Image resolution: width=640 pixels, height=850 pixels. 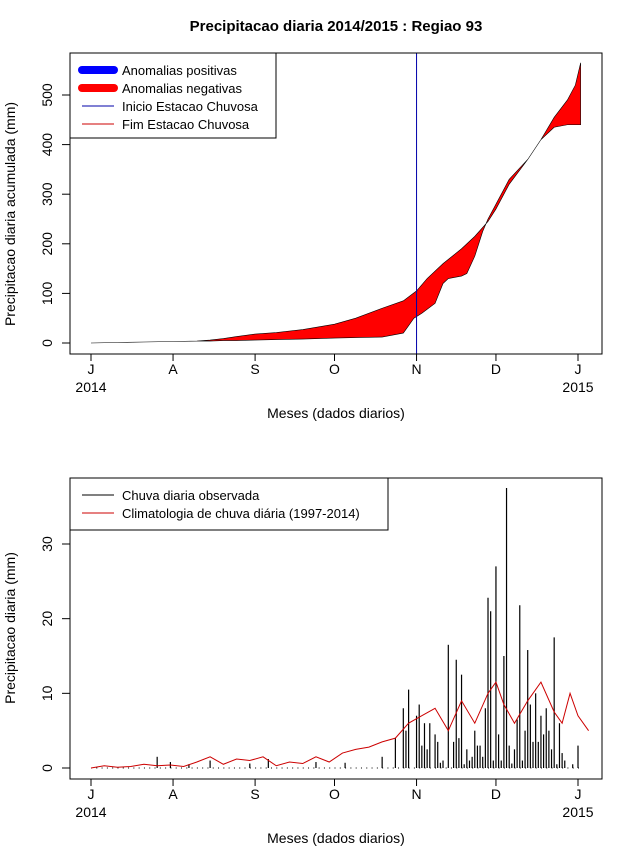 I want to click on top-y-axis-label: Precipitacao diaria acumulada (mm), so click(x=10, y=214).